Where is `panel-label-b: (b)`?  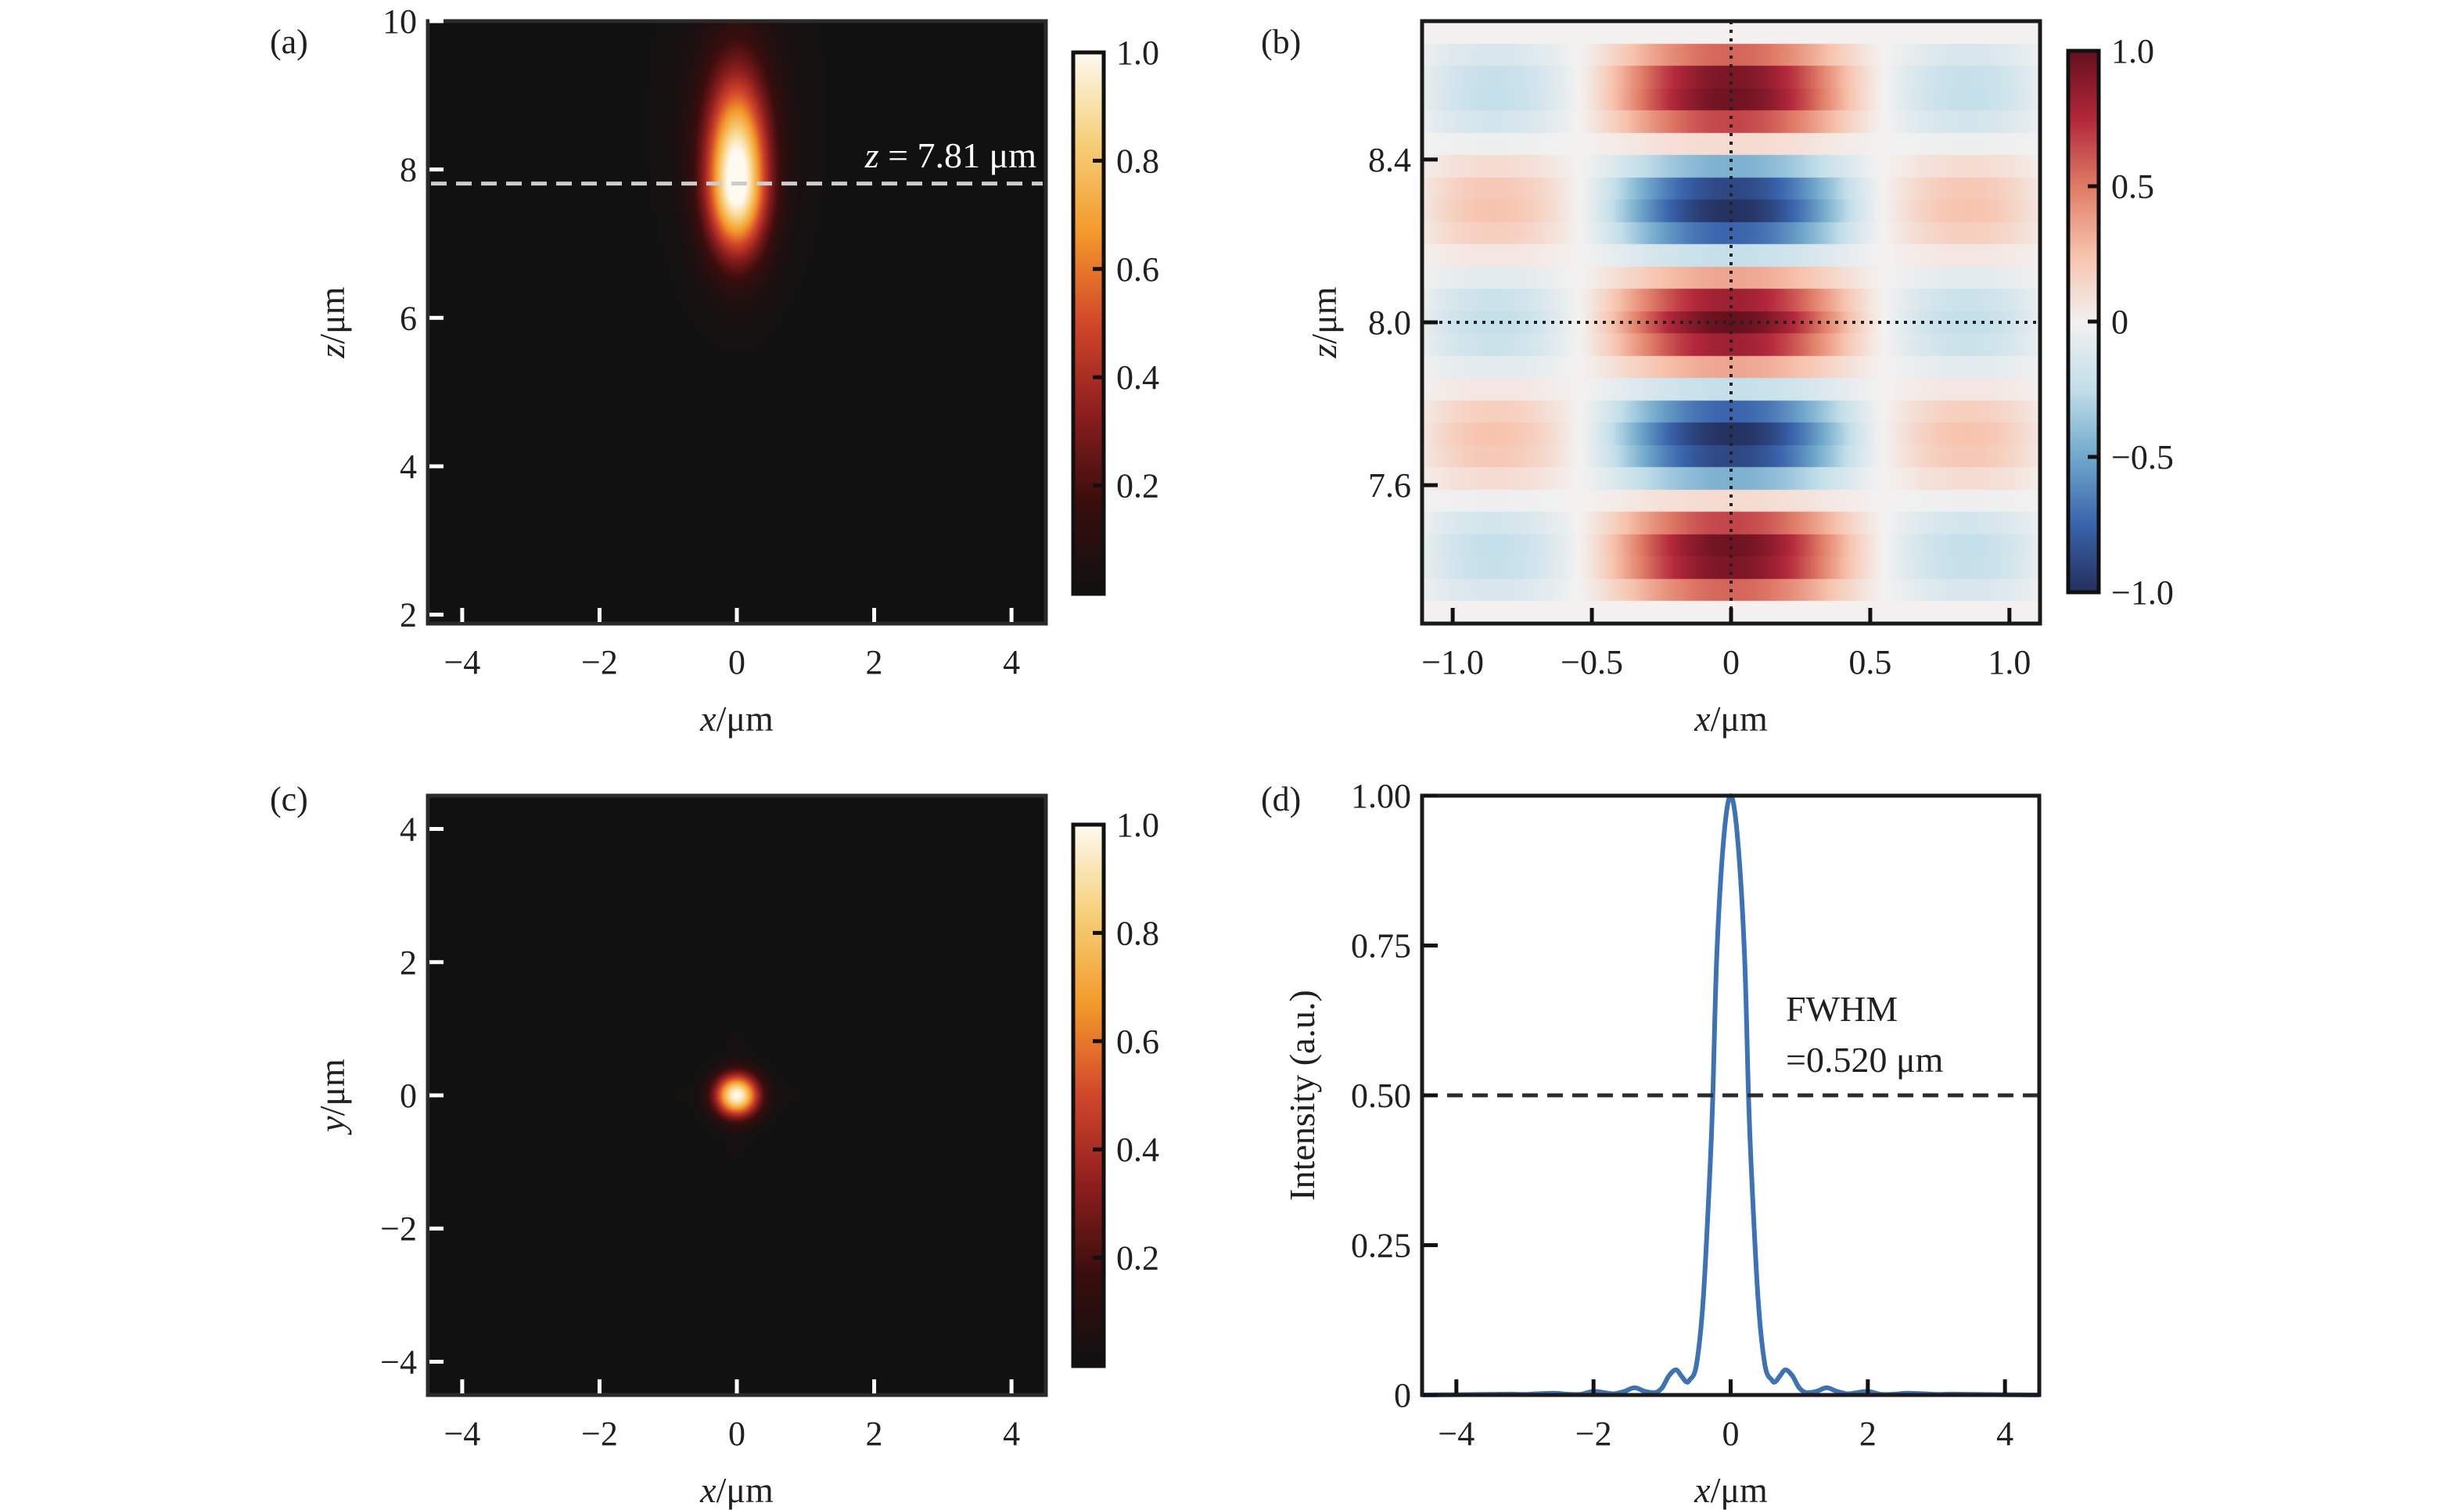
panel-label-b: (b) is located at coordinates (1281, 42).